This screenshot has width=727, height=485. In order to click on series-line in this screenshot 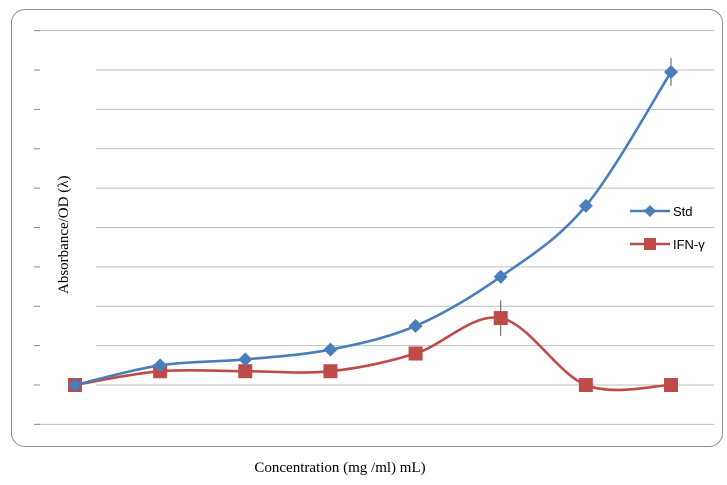, I will do `click(373, 354)`.